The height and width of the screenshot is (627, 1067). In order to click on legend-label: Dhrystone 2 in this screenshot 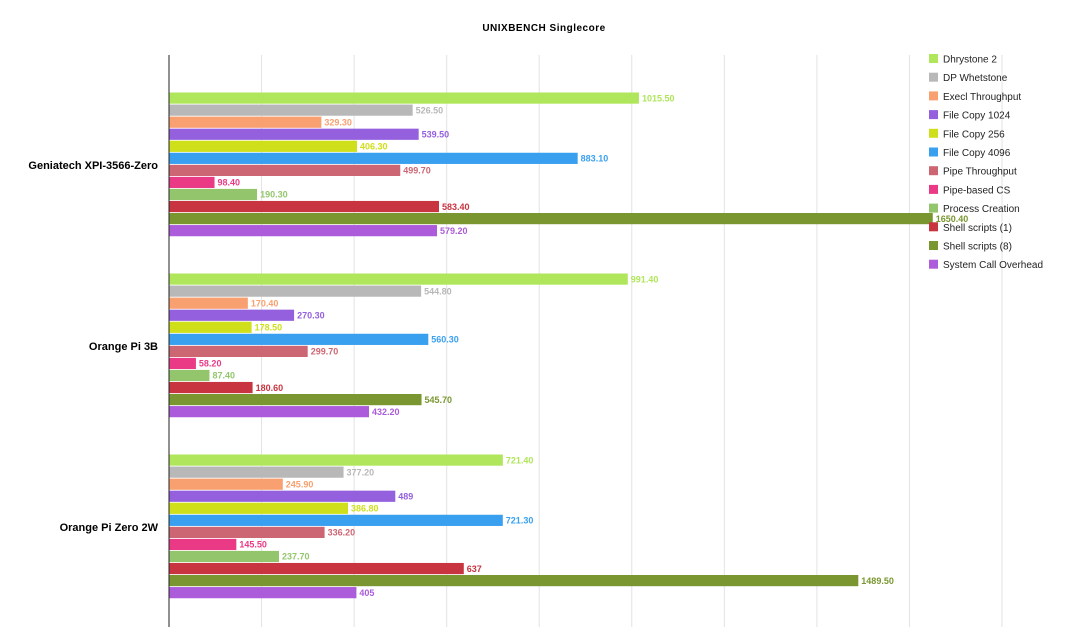, I will do `click(970, 60)`.